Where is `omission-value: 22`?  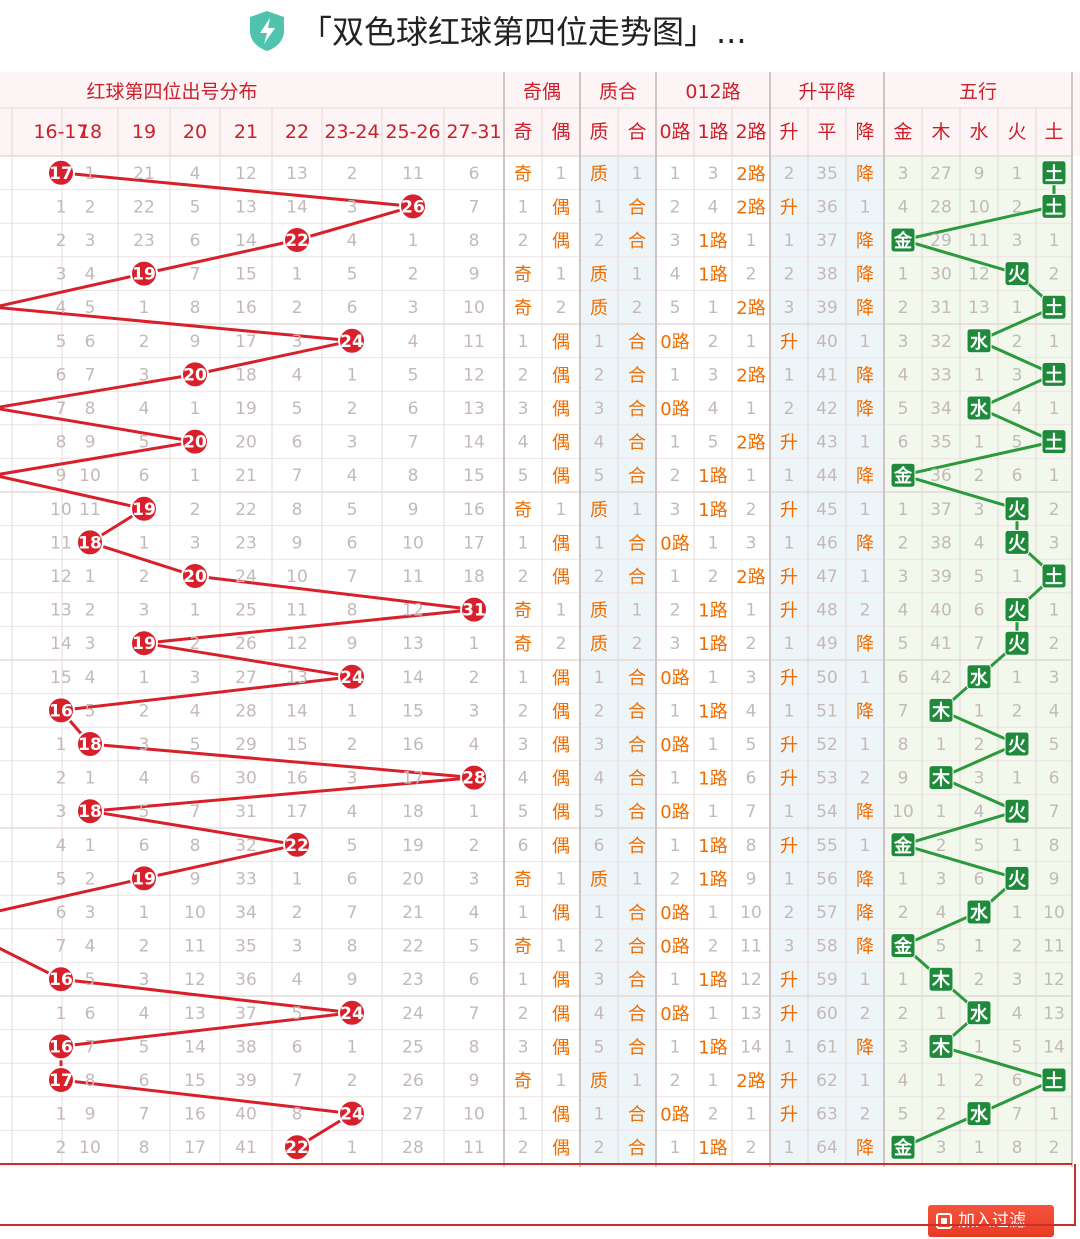 omission-value: 22 is located at coordinates (246, 510).